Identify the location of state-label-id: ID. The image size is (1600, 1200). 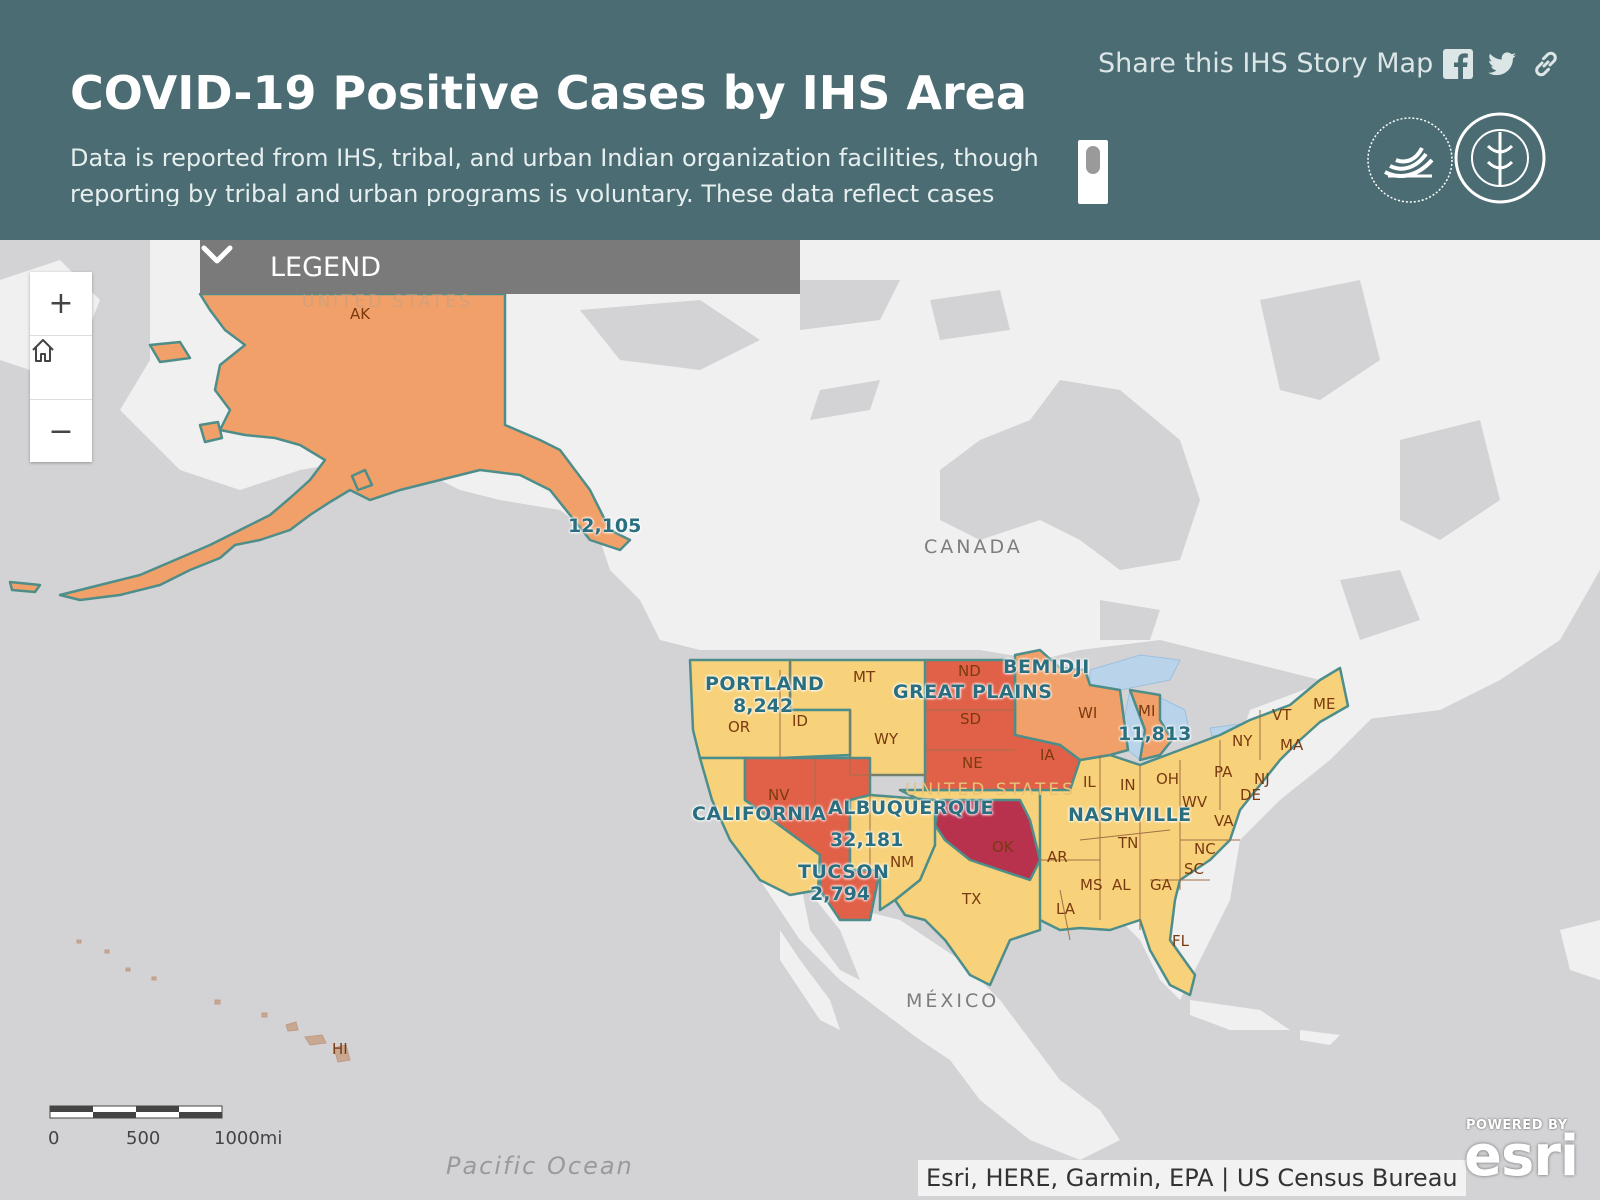
(800, 721).